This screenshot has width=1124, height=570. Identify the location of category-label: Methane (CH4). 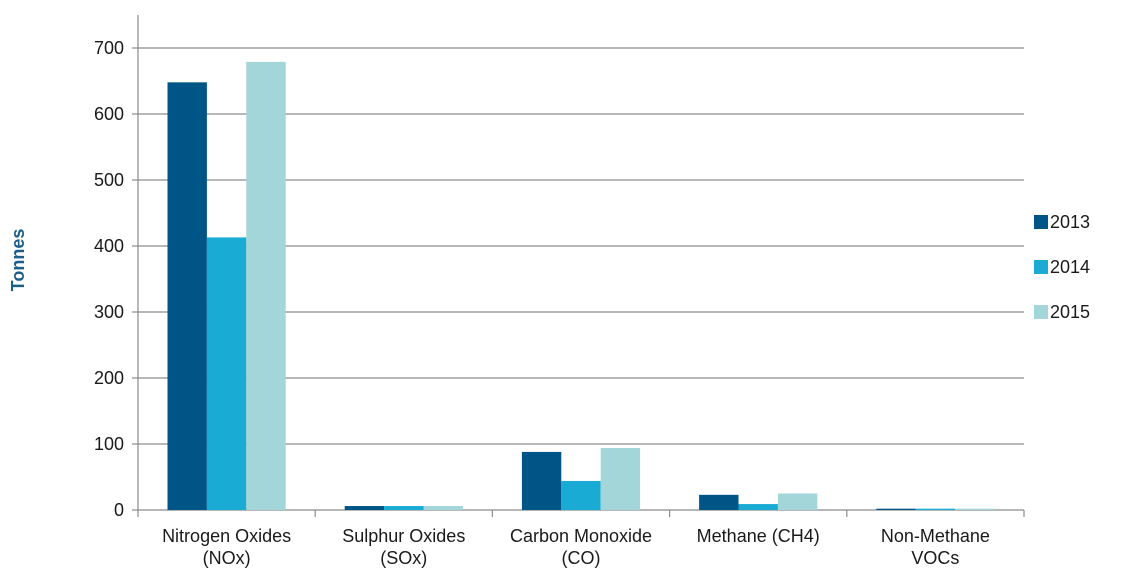
(758, 536).